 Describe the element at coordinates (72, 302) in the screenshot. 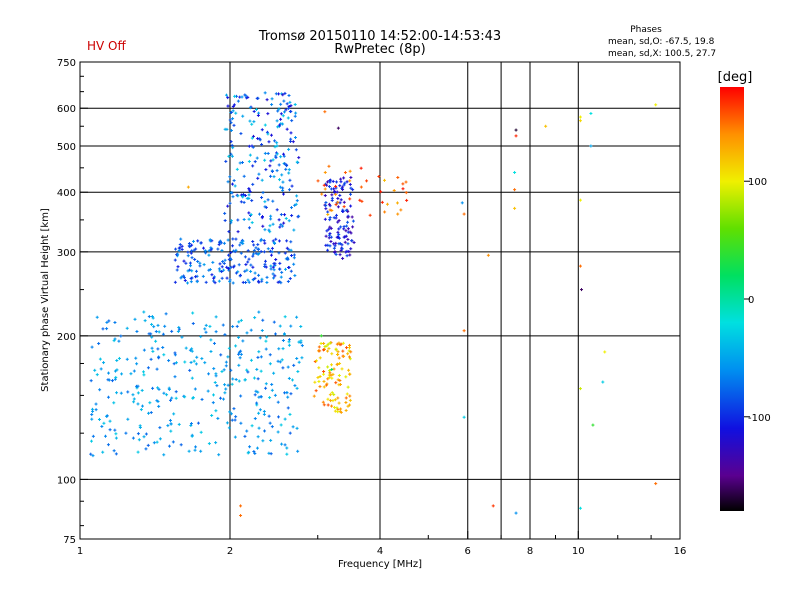

I see `y-axis: 75 100 200 300 400 500 600 750` at that location.